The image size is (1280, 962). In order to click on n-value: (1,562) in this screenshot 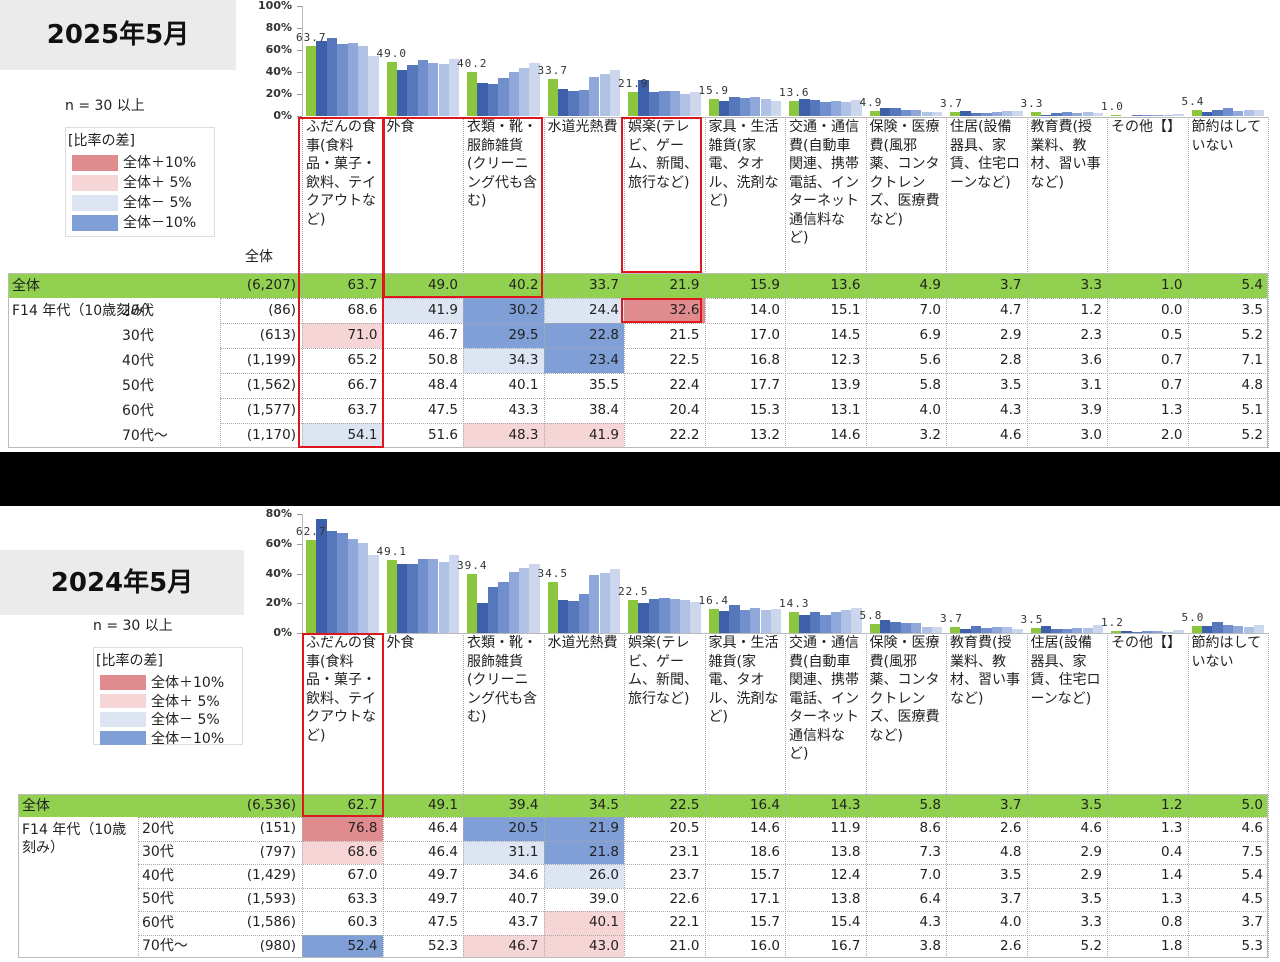, I will do `click(271, 384)`.